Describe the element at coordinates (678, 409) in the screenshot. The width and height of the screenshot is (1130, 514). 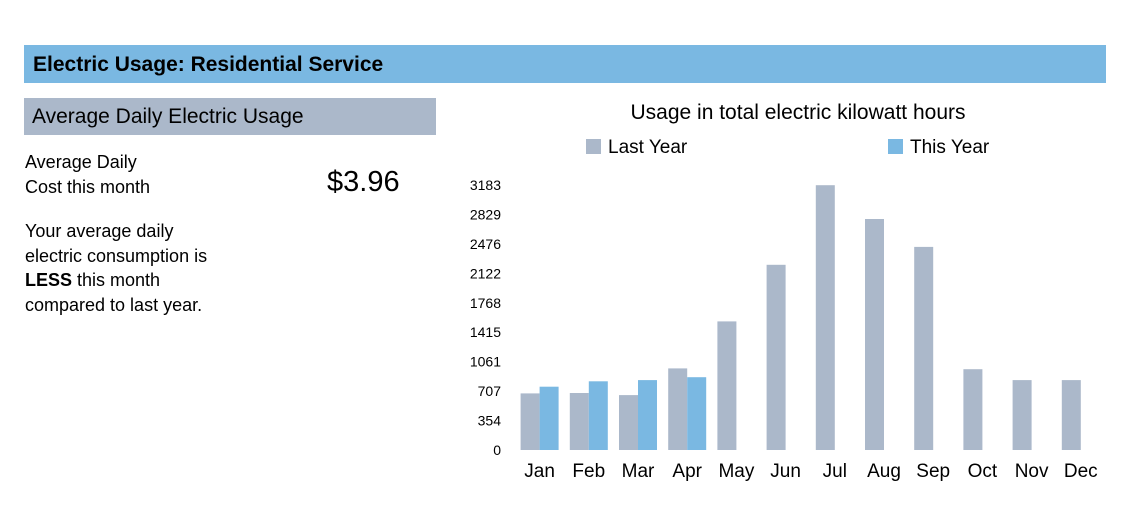
I see `bar-last-year-apr` at that location.